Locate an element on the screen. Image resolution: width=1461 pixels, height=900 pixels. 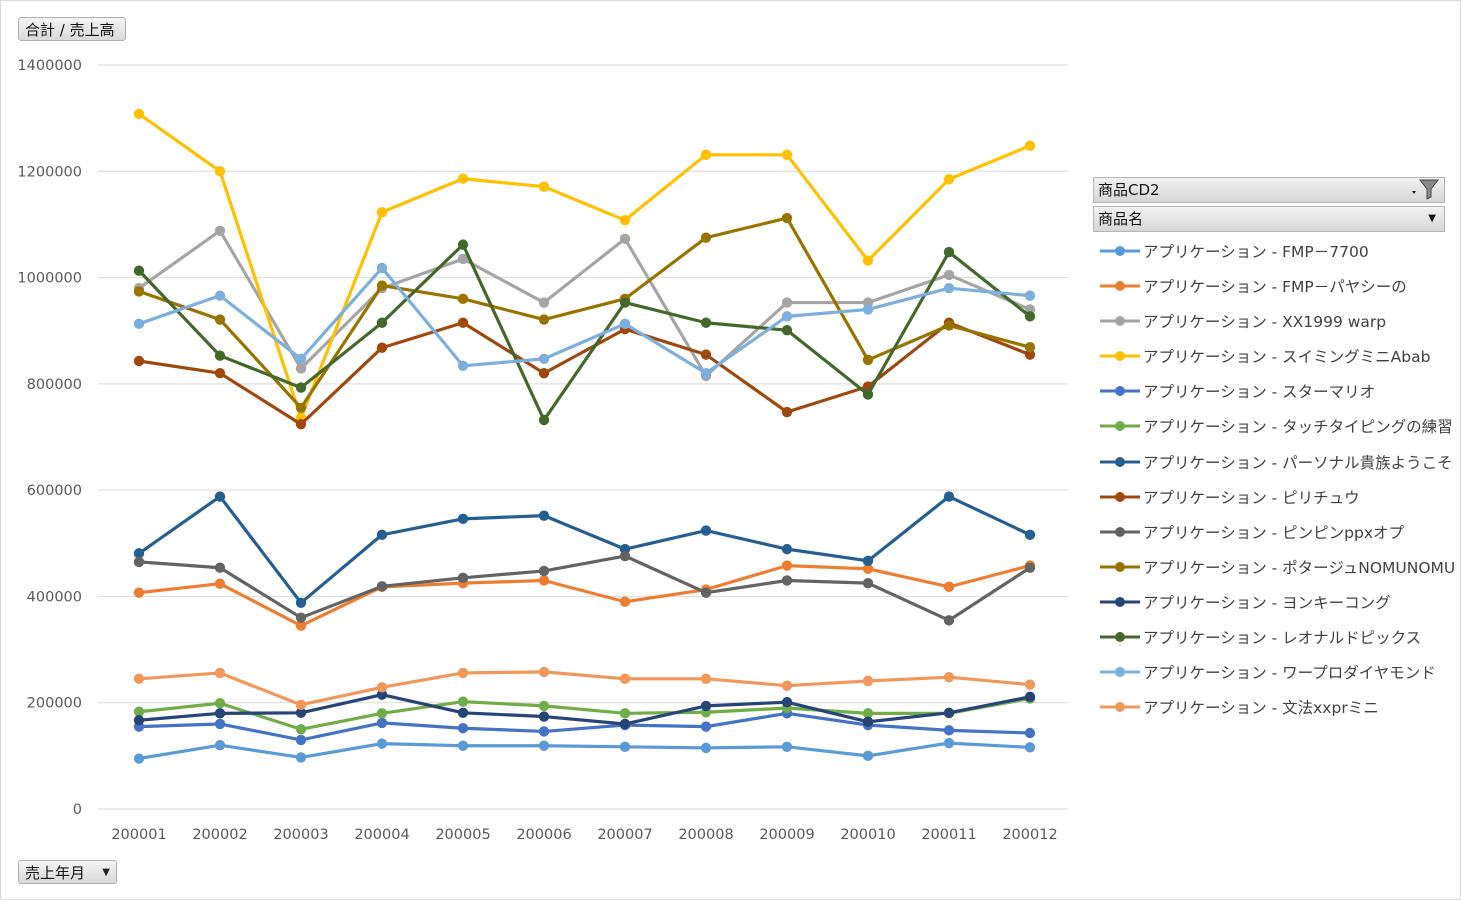
value-field-button: 合計 / 売上高 is located at coordinates (72, 29).